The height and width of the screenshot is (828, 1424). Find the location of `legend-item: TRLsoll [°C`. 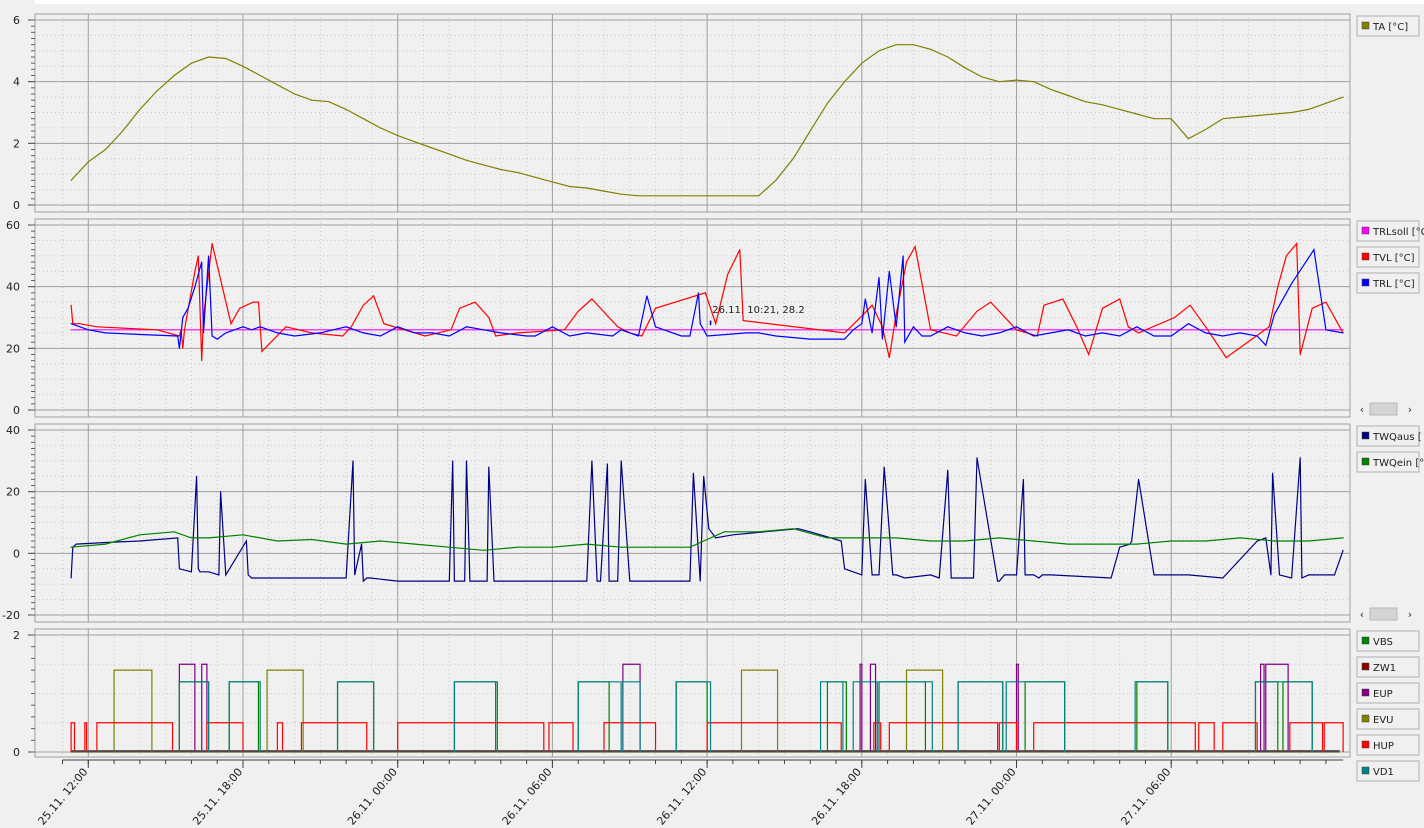

legend-item: TRLsoll [°C is located at coordinates (1390, 231).